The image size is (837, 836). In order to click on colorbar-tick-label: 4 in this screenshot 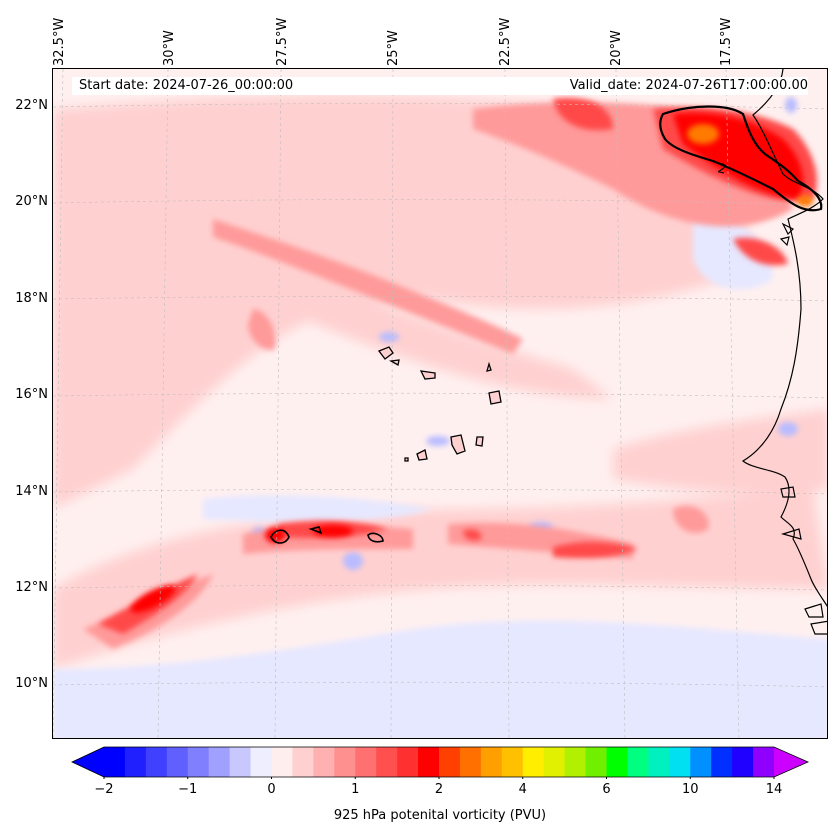, I will do `click(522, 789)`.